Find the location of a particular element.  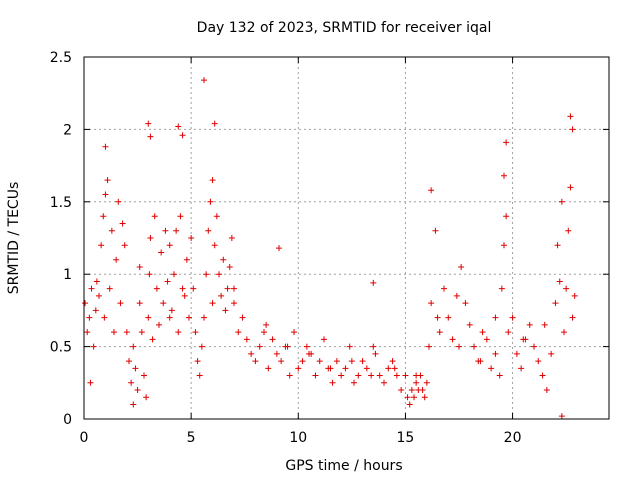

y-axis-label: SRMTID / TECUs is located at coordinates (14, 238).